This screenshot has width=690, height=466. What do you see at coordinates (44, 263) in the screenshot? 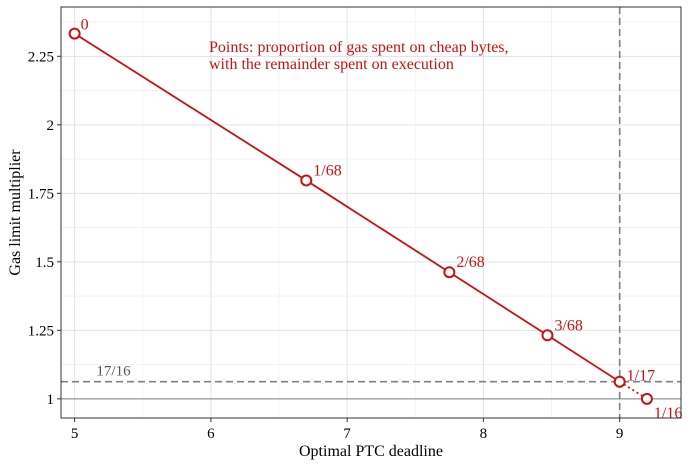
I see `y-tick-label: 1.5` at bounding box center [44, 263].